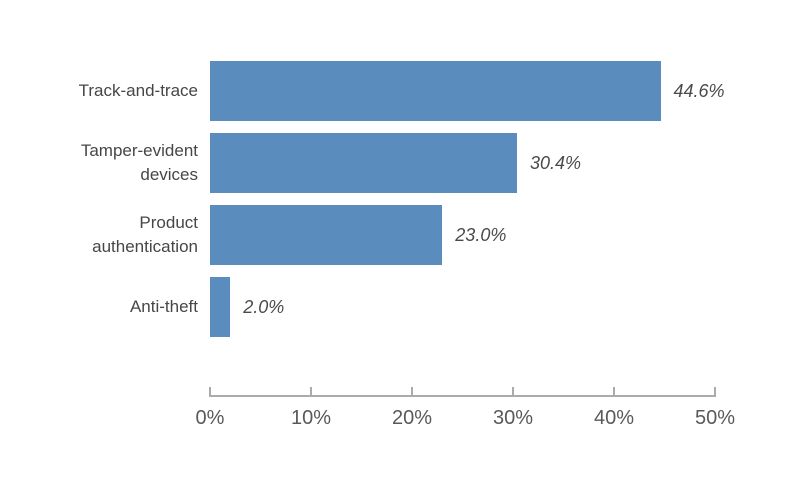 This screenshot has width=800, height=500. I want to click on x-axis-tick-label: 50%, so click(715, 418).